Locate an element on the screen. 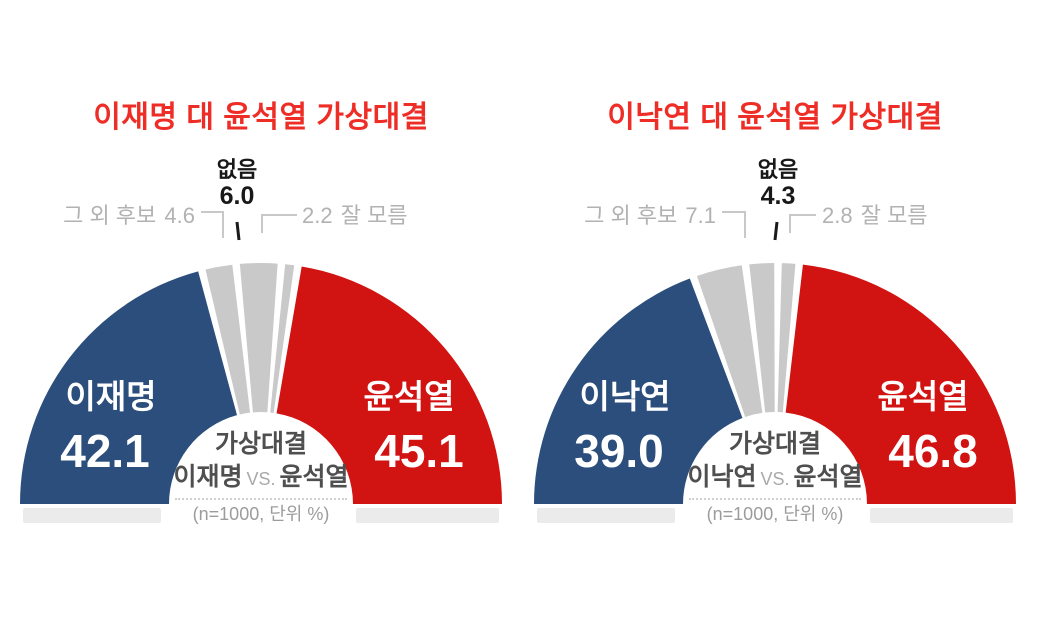  others-callout: 그 외 후보 4.6 is located at coordinates (130, 214).